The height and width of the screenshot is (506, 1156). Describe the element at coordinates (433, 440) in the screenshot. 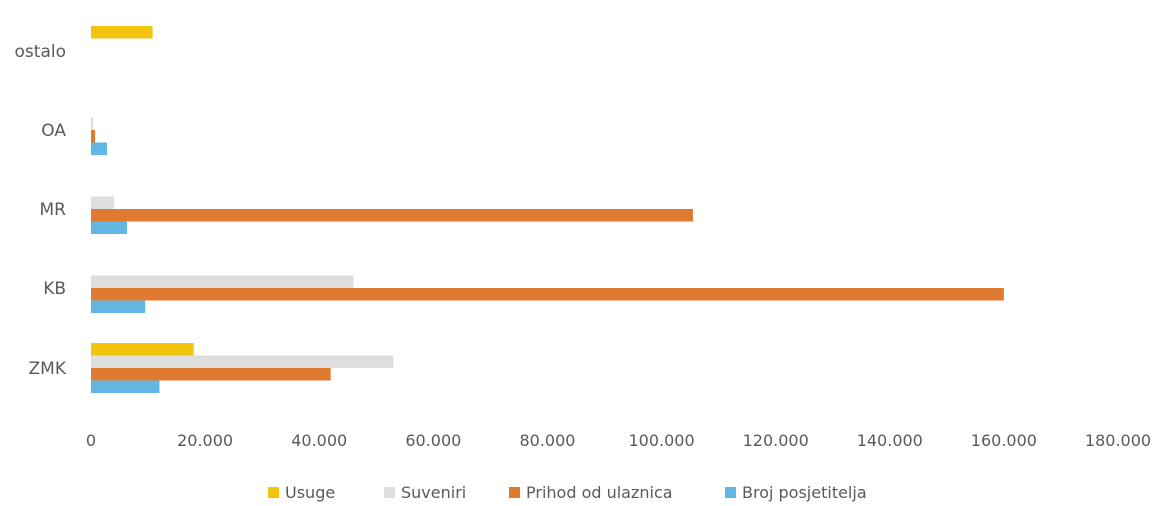

I see `x-tick-label: 60.000` at that location.